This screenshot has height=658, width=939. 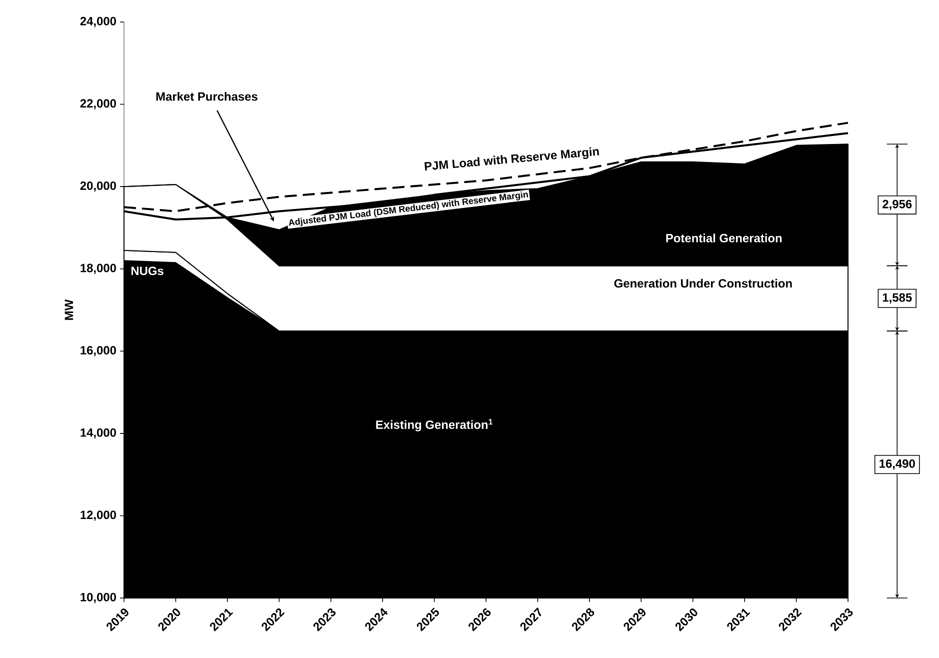 What do you see at coordinates (512, 158) in the screenshot?
I see `series-label: PJM Load with Reserve Margin` at bounding box center [512, 158].